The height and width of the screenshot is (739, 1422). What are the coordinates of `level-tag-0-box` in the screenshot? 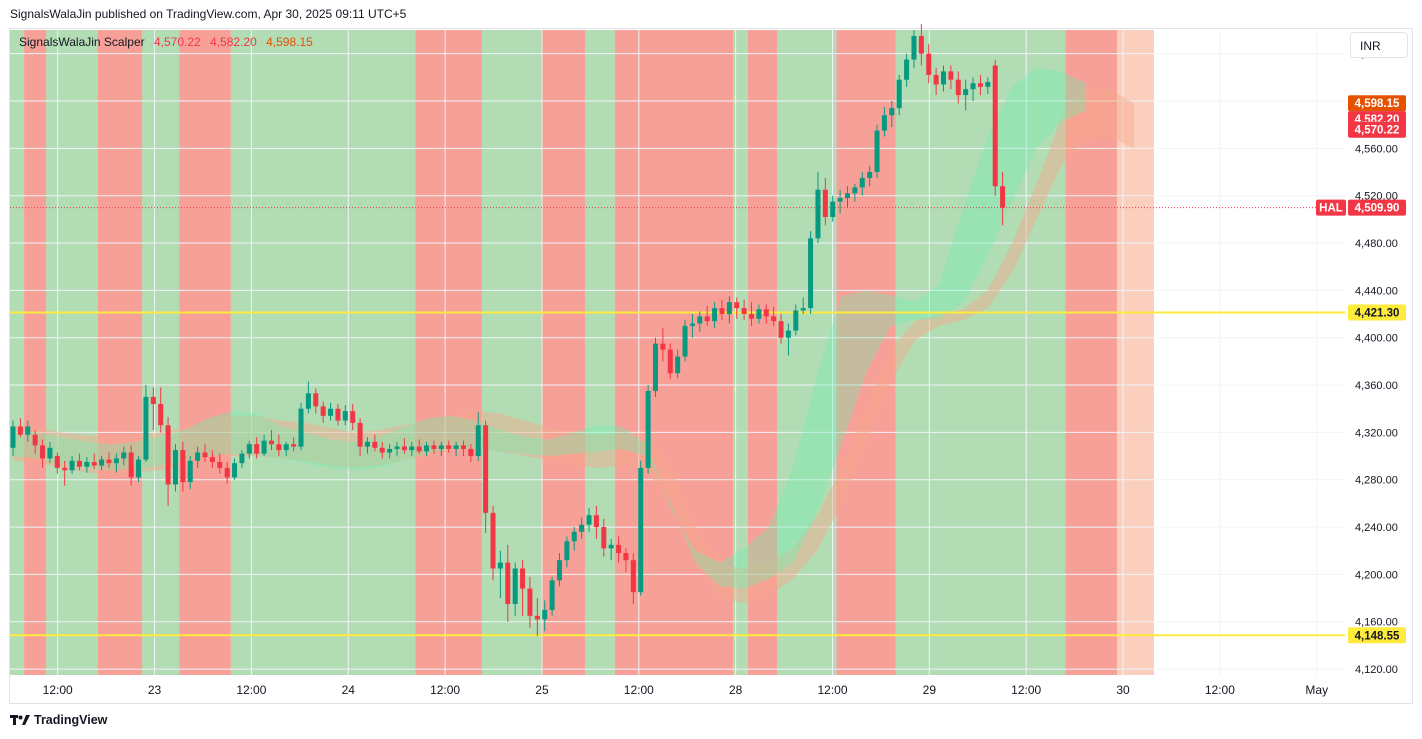 It's located at (1377, 312).